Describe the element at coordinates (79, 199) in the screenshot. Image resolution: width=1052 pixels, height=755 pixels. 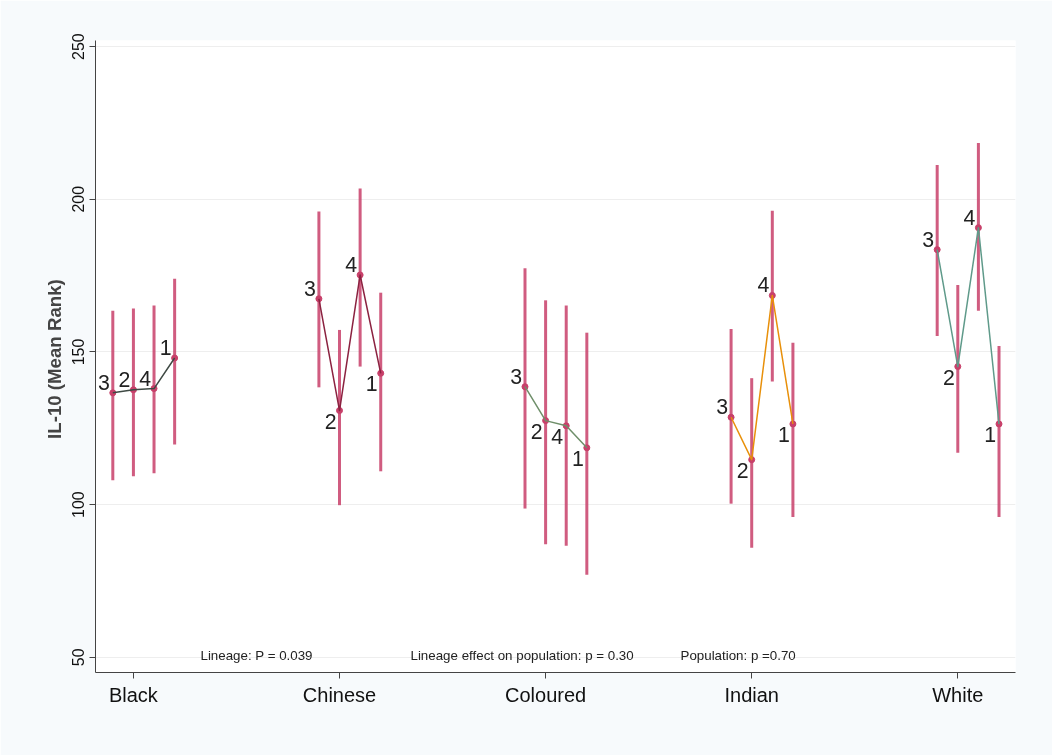
I see `y-tick-label: 200` at that location.